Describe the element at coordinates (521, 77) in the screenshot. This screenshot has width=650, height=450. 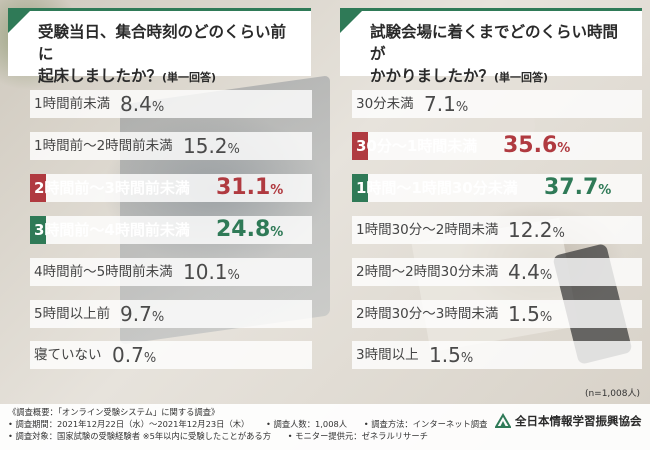
I see `right-title-note: (単一回答)` at that location.